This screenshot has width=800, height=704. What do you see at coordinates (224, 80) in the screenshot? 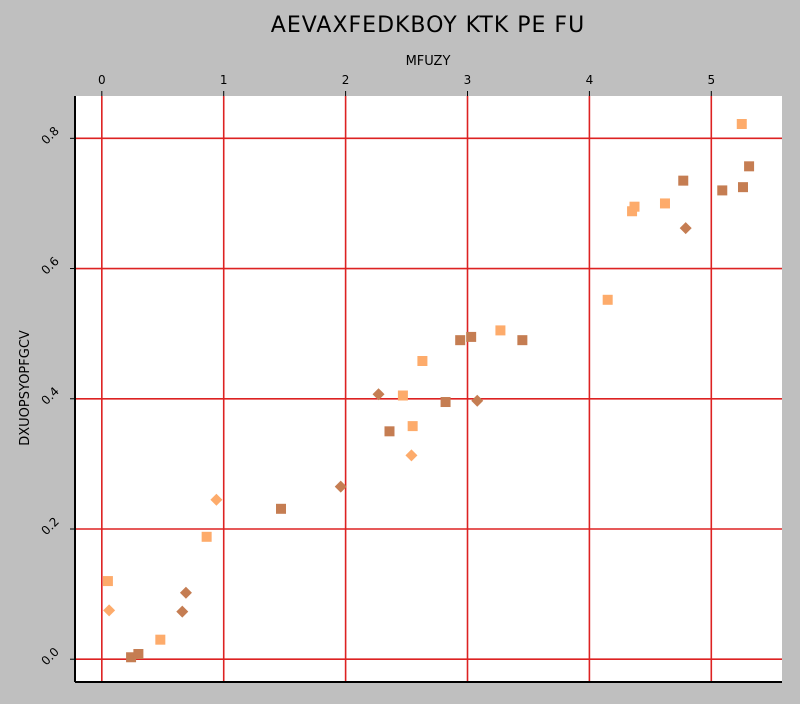
I see `x-tick-label: 1` at bounding box center [224, 80].